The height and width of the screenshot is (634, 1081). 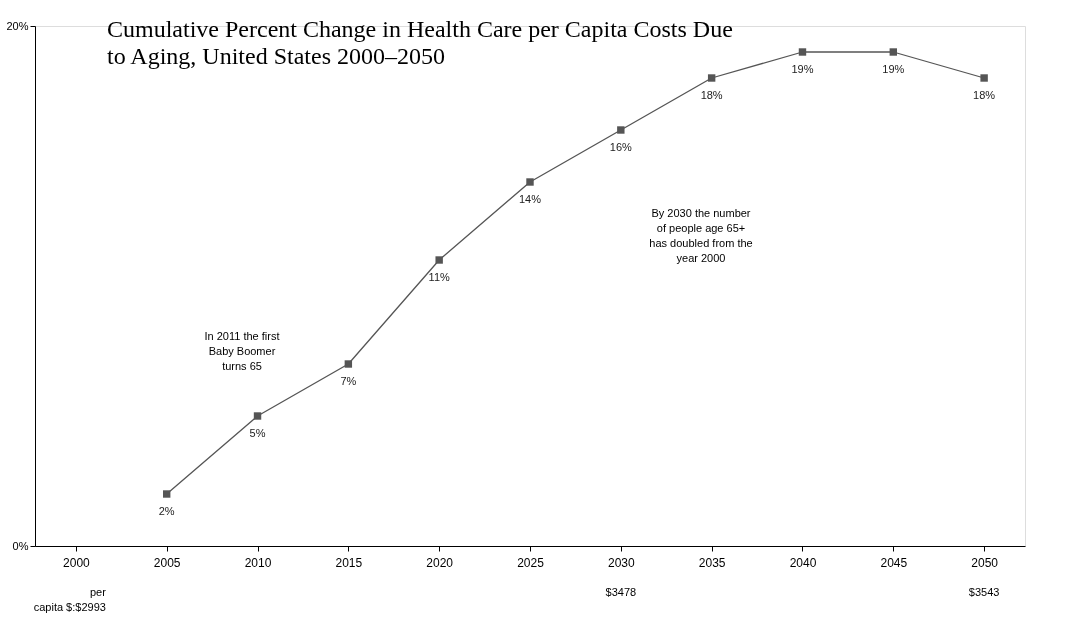 I want to click on y-tick-label: 0%, so click(x=20, y=545).